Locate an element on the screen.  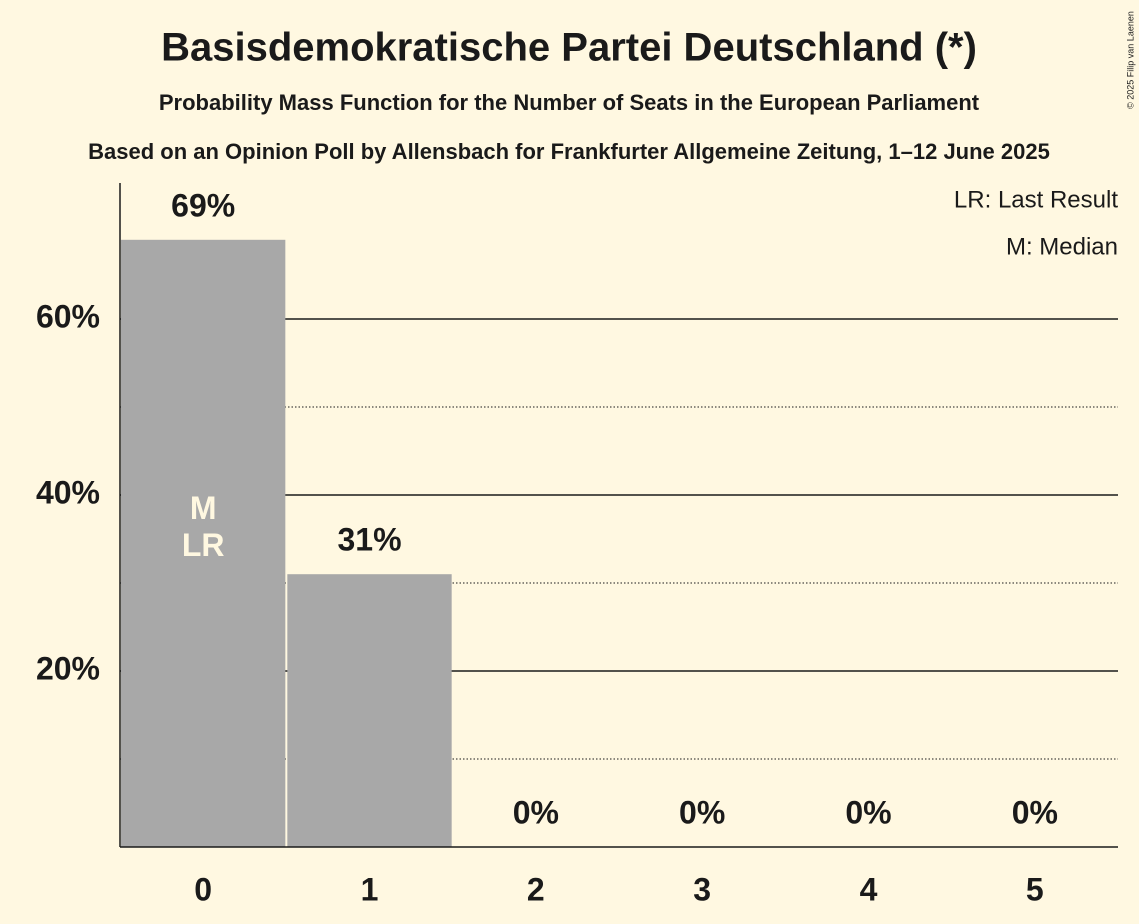
x-tick-label: 2 is located at coordinates (536, 889).